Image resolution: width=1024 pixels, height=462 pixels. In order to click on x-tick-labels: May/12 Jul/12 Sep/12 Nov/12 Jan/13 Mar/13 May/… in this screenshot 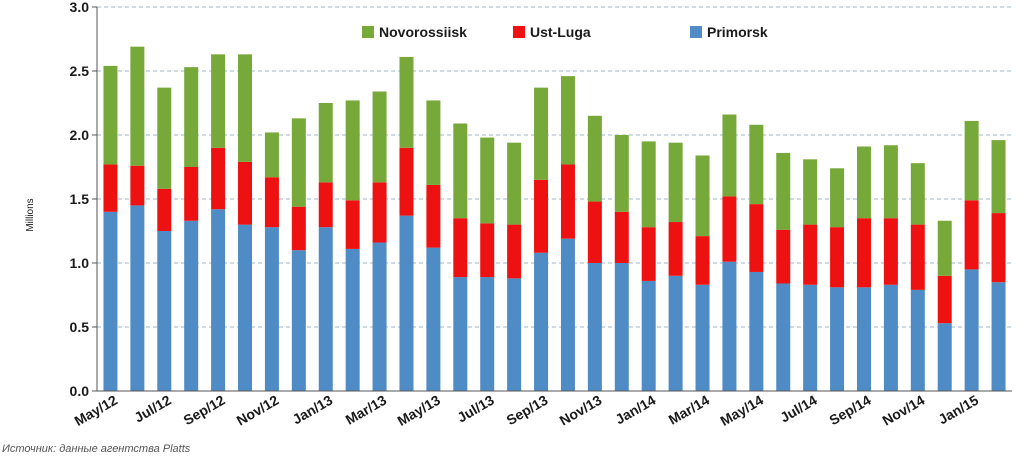, I will do `click(527, 410)`.